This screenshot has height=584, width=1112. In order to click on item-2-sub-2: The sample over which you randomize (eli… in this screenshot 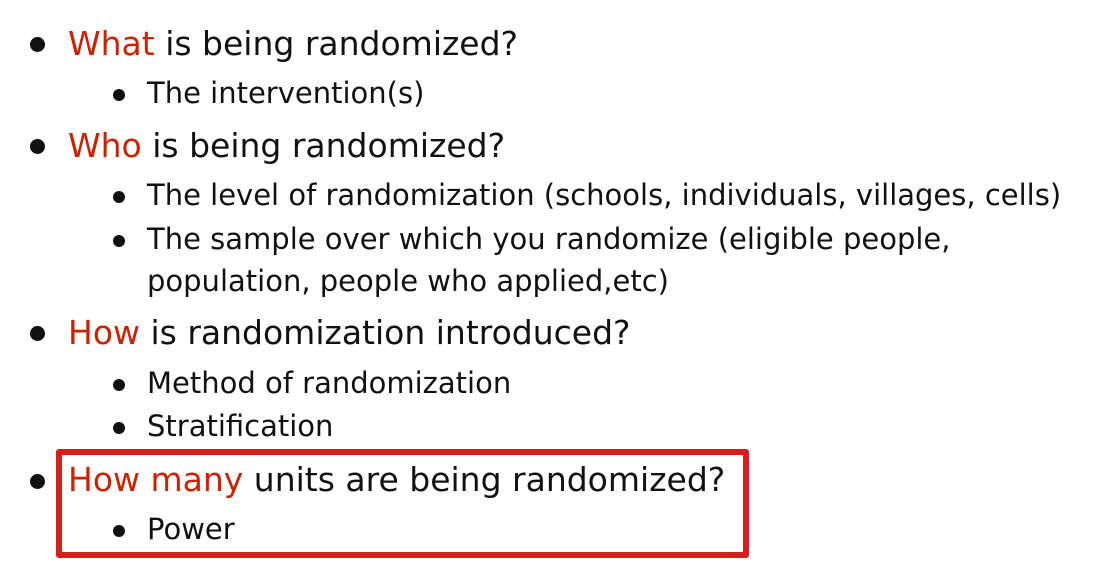, I will do `click(549, 239)`.